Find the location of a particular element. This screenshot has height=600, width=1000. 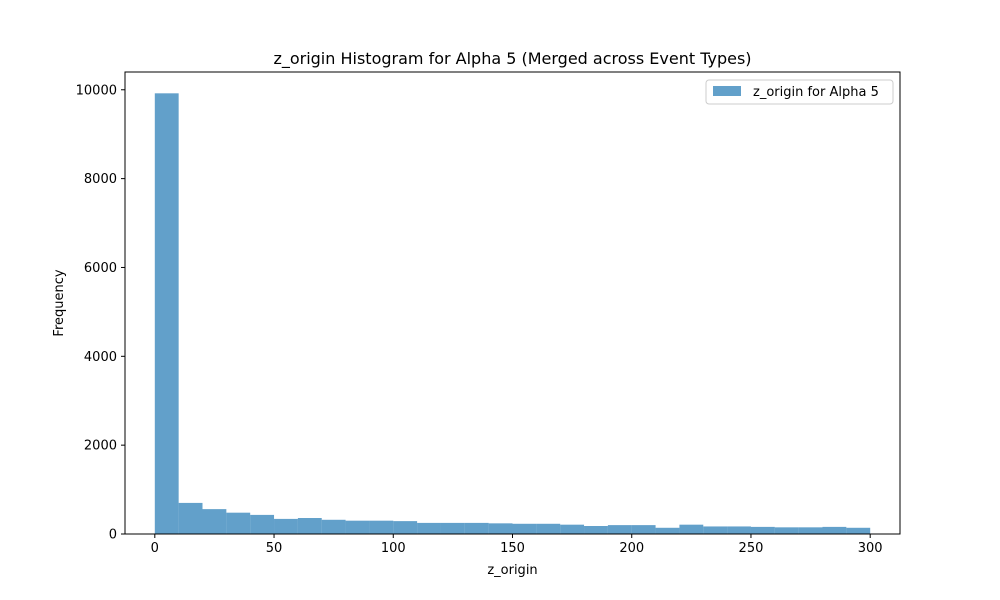

legend: z_origin for Alpha 5 is located at coordinates (799, 92).